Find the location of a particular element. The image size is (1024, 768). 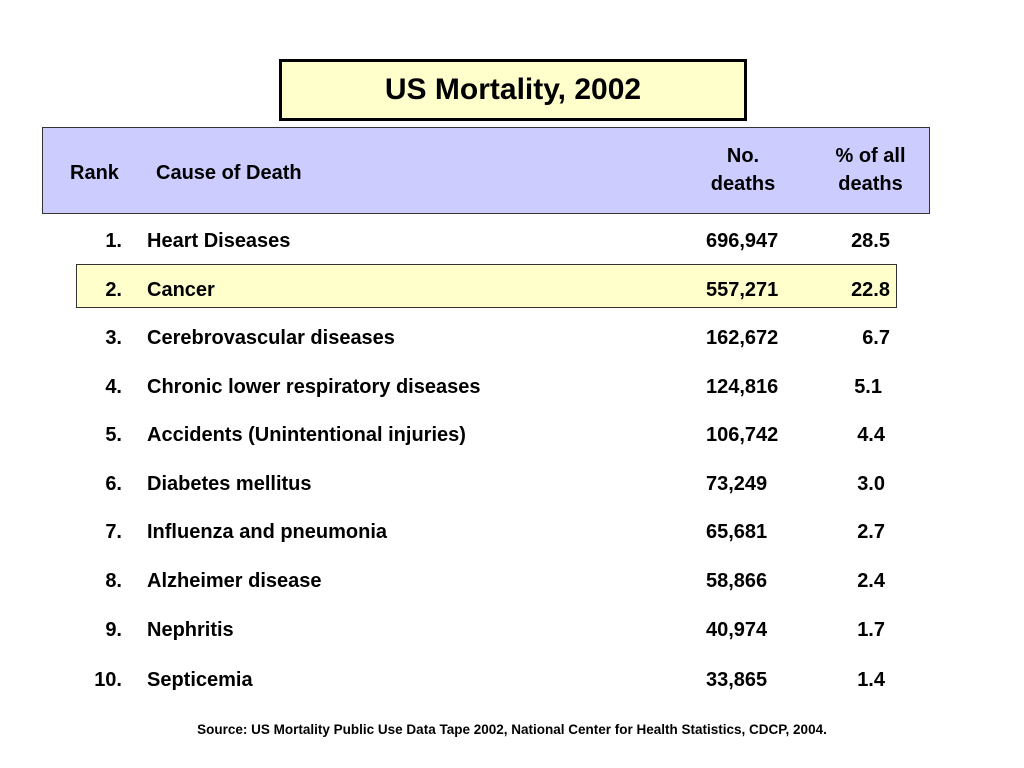

row-deaths: 557,271 is located at coordinates (742, 290).